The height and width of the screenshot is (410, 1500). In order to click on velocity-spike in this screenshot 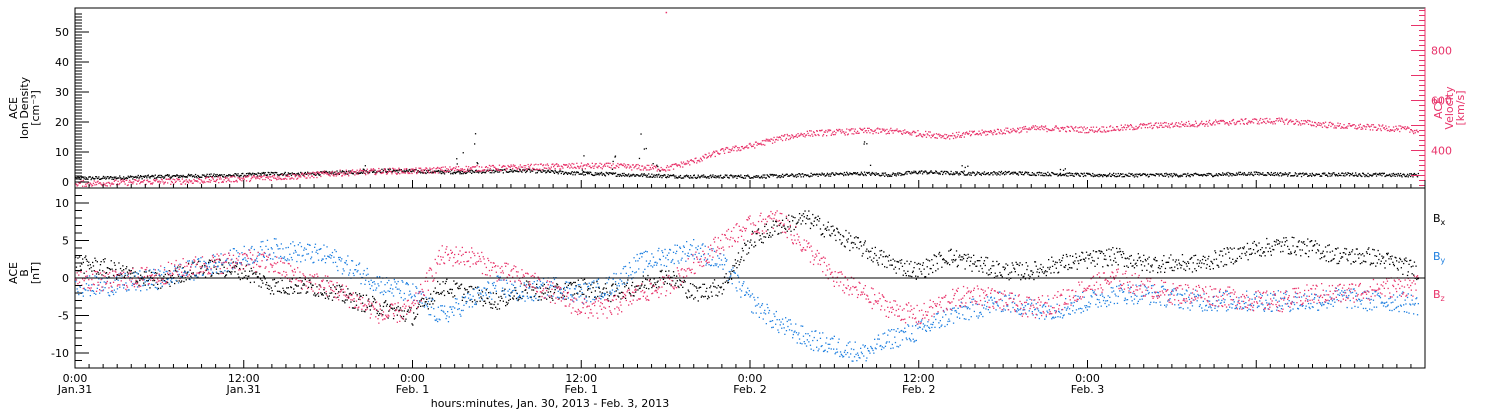, I will do `click(666, 12)`.